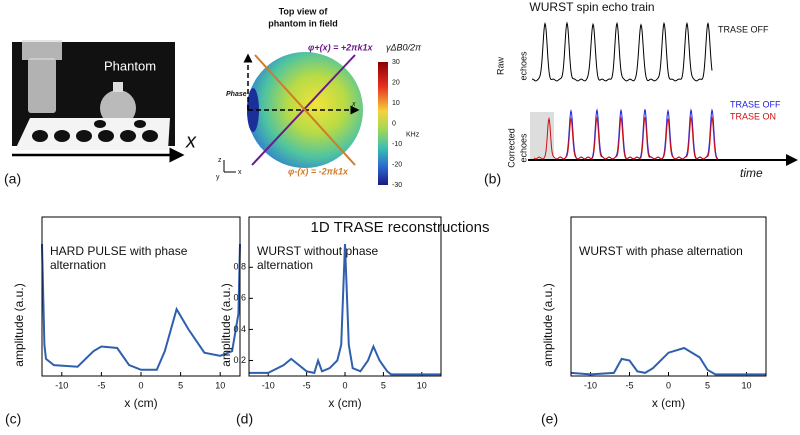  What do you see at coordinates (413, 135) in the screenshot?
I see `colorbar-unit: KHz` at bounding box center [413, 135].